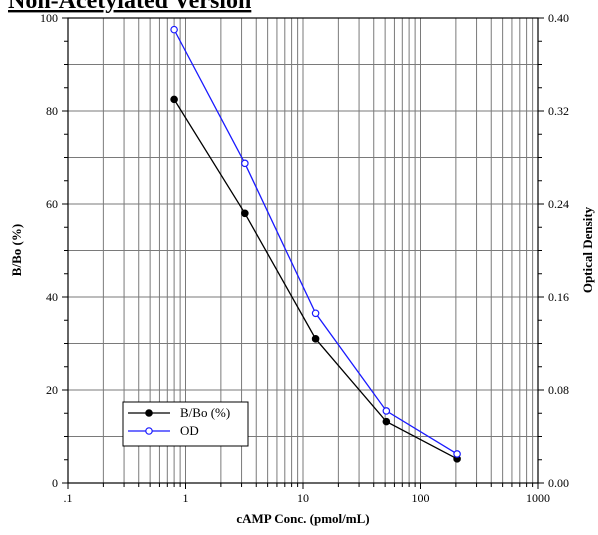 The height and width of the screenshot is (535, 598). I want to click on y-axis-label: B/Bo (%), so click(16, 250).